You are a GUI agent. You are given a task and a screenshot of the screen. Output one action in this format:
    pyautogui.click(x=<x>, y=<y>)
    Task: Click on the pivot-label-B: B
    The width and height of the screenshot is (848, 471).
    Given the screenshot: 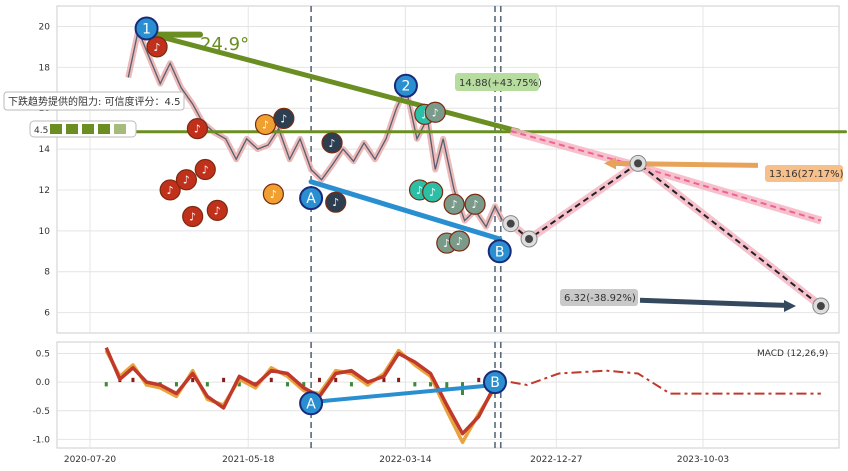 What is the action you would take?
    pyautogui.click(x=499, y=251)
    